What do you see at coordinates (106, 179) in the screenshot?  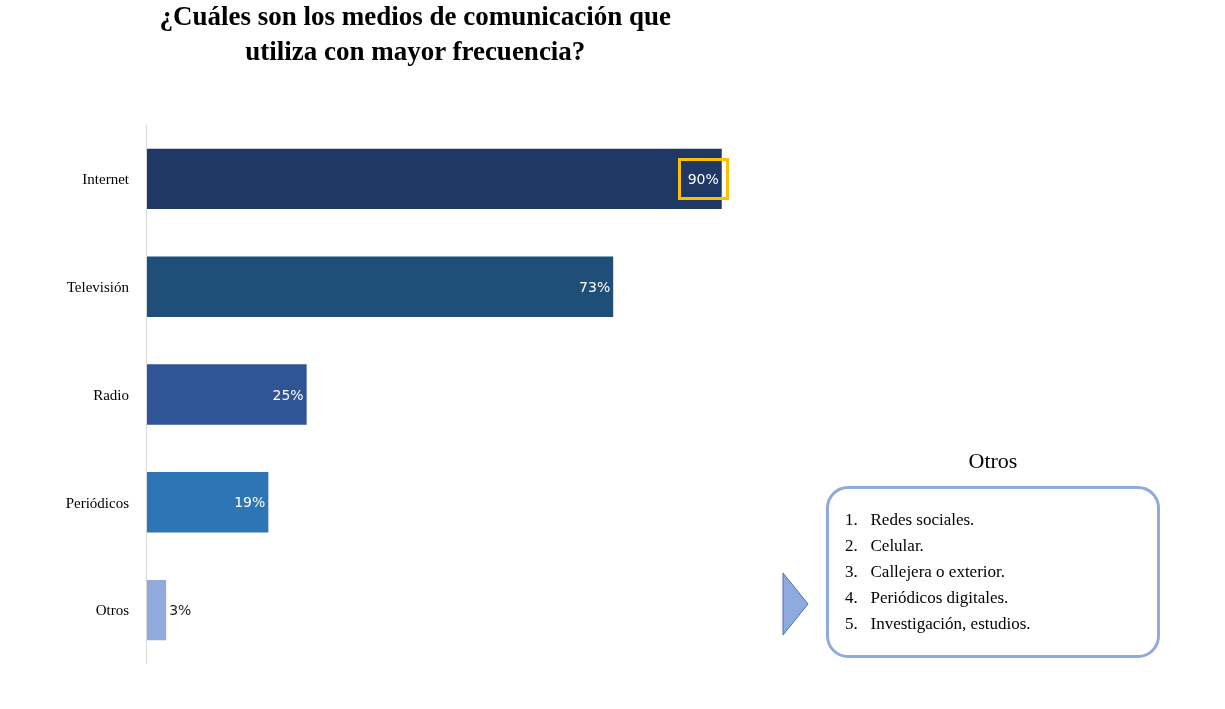 I see `y-tick-label: Internet` at bounding box center [106, 179].